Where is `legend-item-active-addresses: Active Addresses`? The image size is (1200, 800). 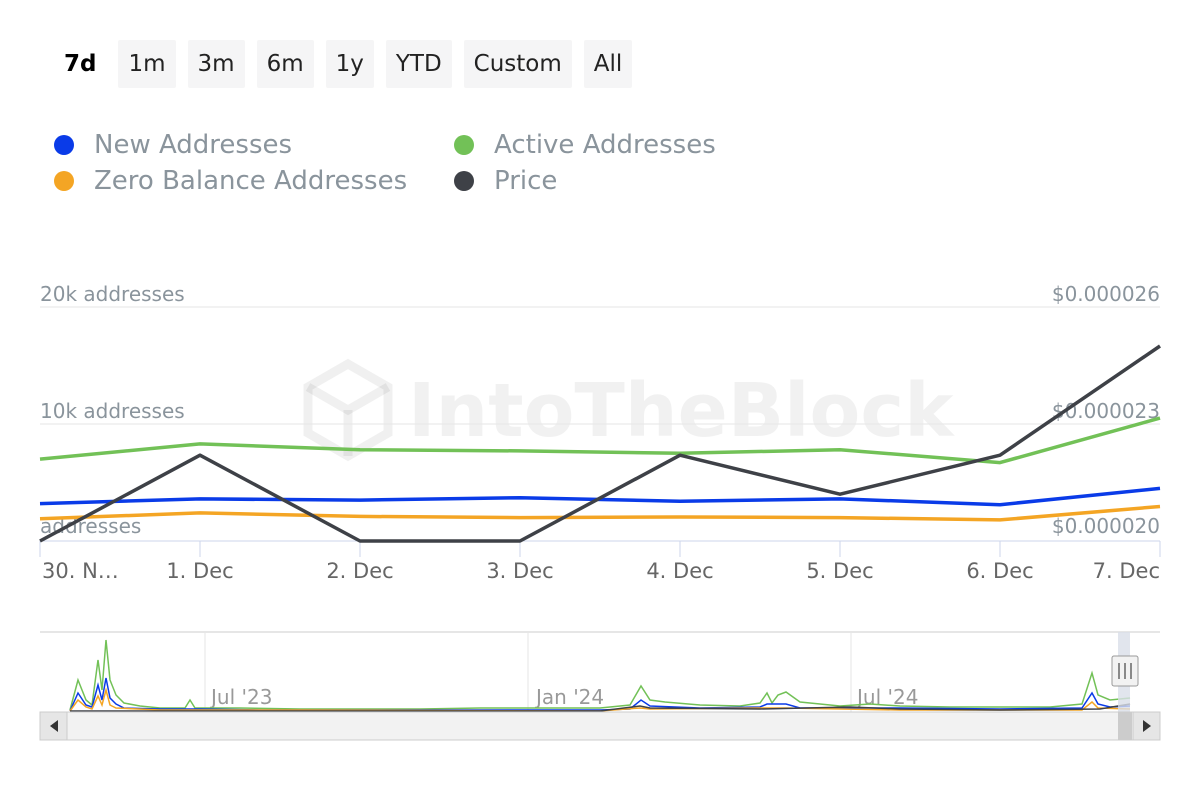
legend-item-active-addresses: Active Addresses is located at coordinates (614, 145).